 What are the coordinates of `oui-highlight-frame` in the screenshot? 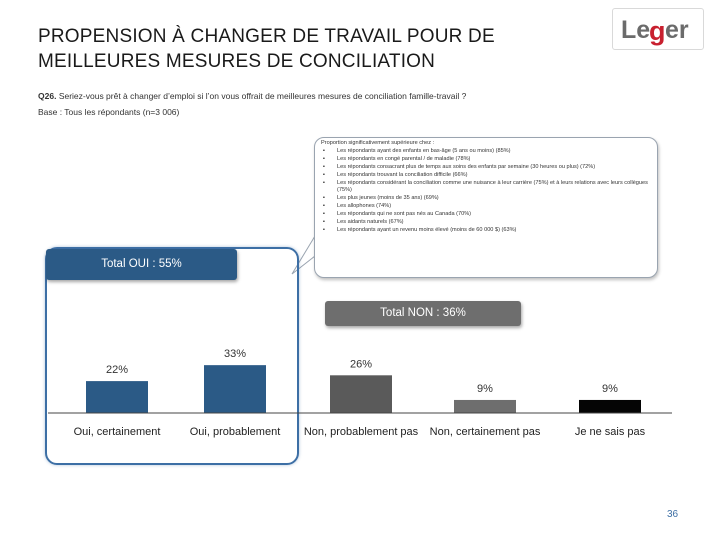 It's located at (172, 356).